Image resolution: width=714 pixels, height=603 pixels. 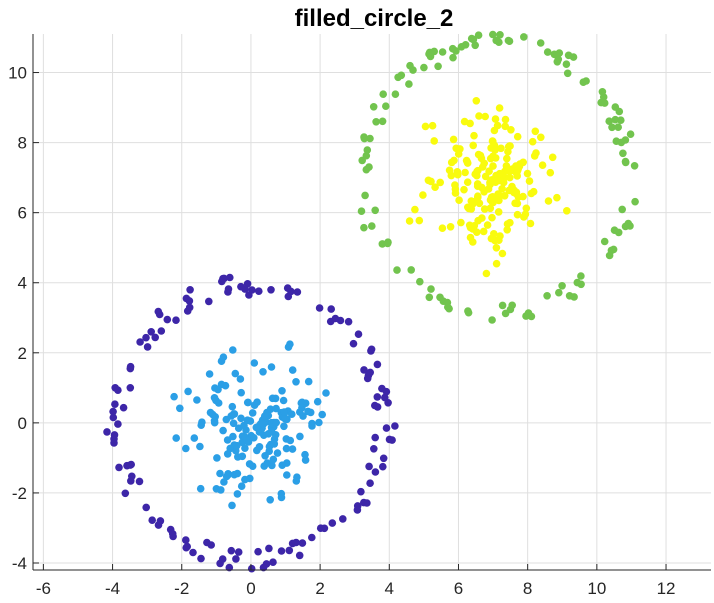 What do you see at coordinates (355, 581) in the screenshot?
I see `x-axis-ticks: -6 -4 -2 0 2 4 6 8 10 12` at bounding box center [355, 581].